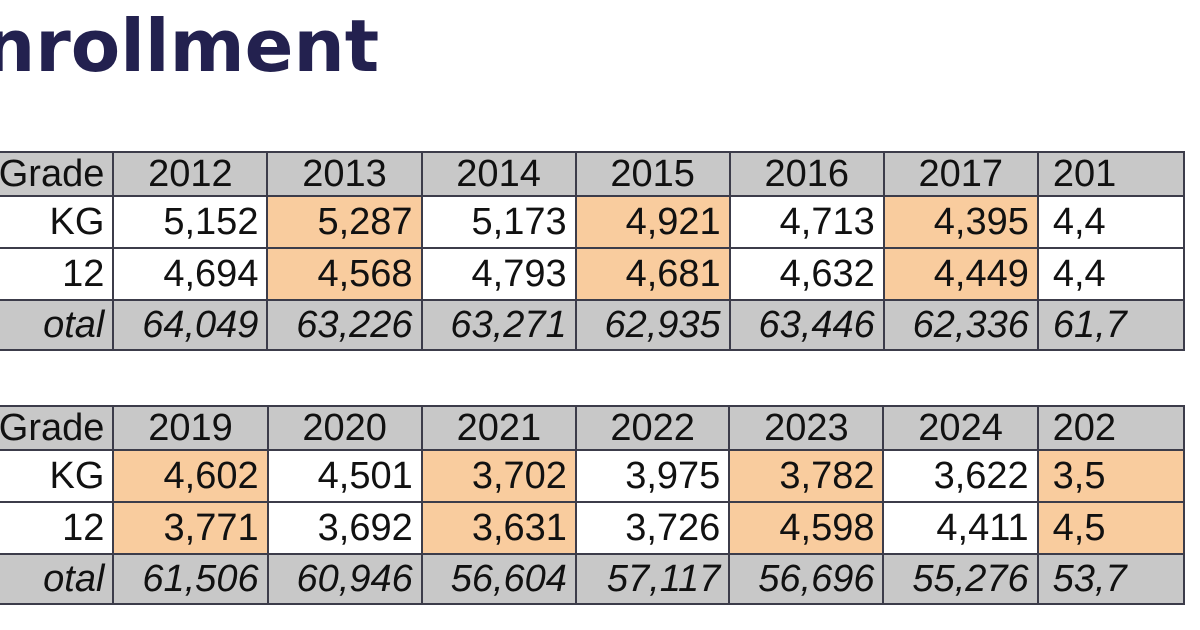 Image resolution: width=1200 pixels, height=630 pixels. What do you see at coordinates (1111, 476) in the screenshot?
I see `enrollment-cell: 3,5` at bounding box center [1111, 476].